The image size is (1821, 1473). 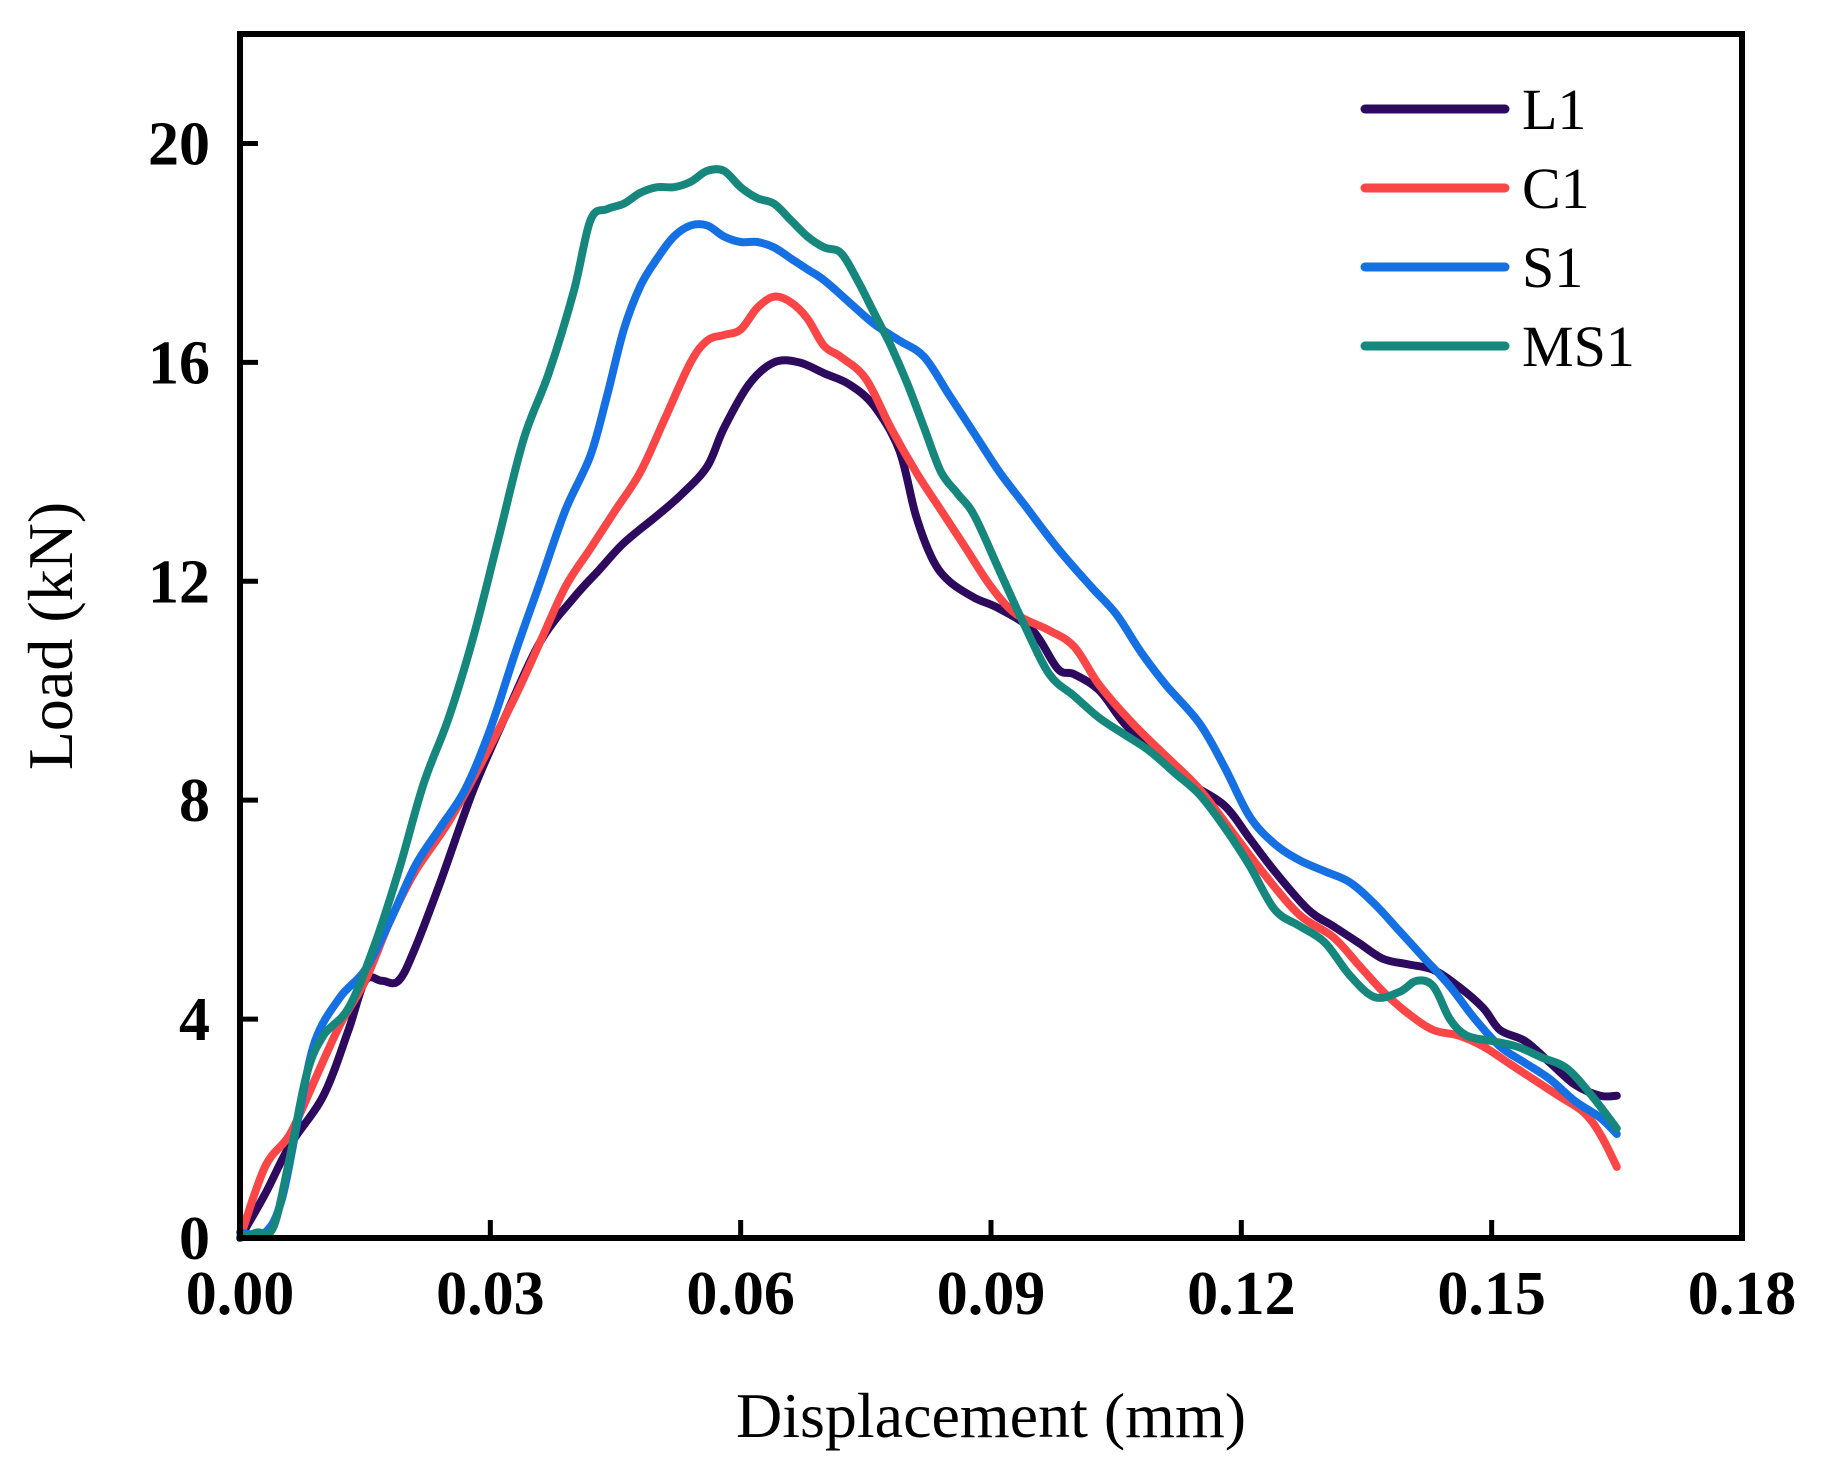 What do you see at coordinates (179, 144) in the screenshot?
I see `y-tick-label: 20` at bounding box center [179, 144].